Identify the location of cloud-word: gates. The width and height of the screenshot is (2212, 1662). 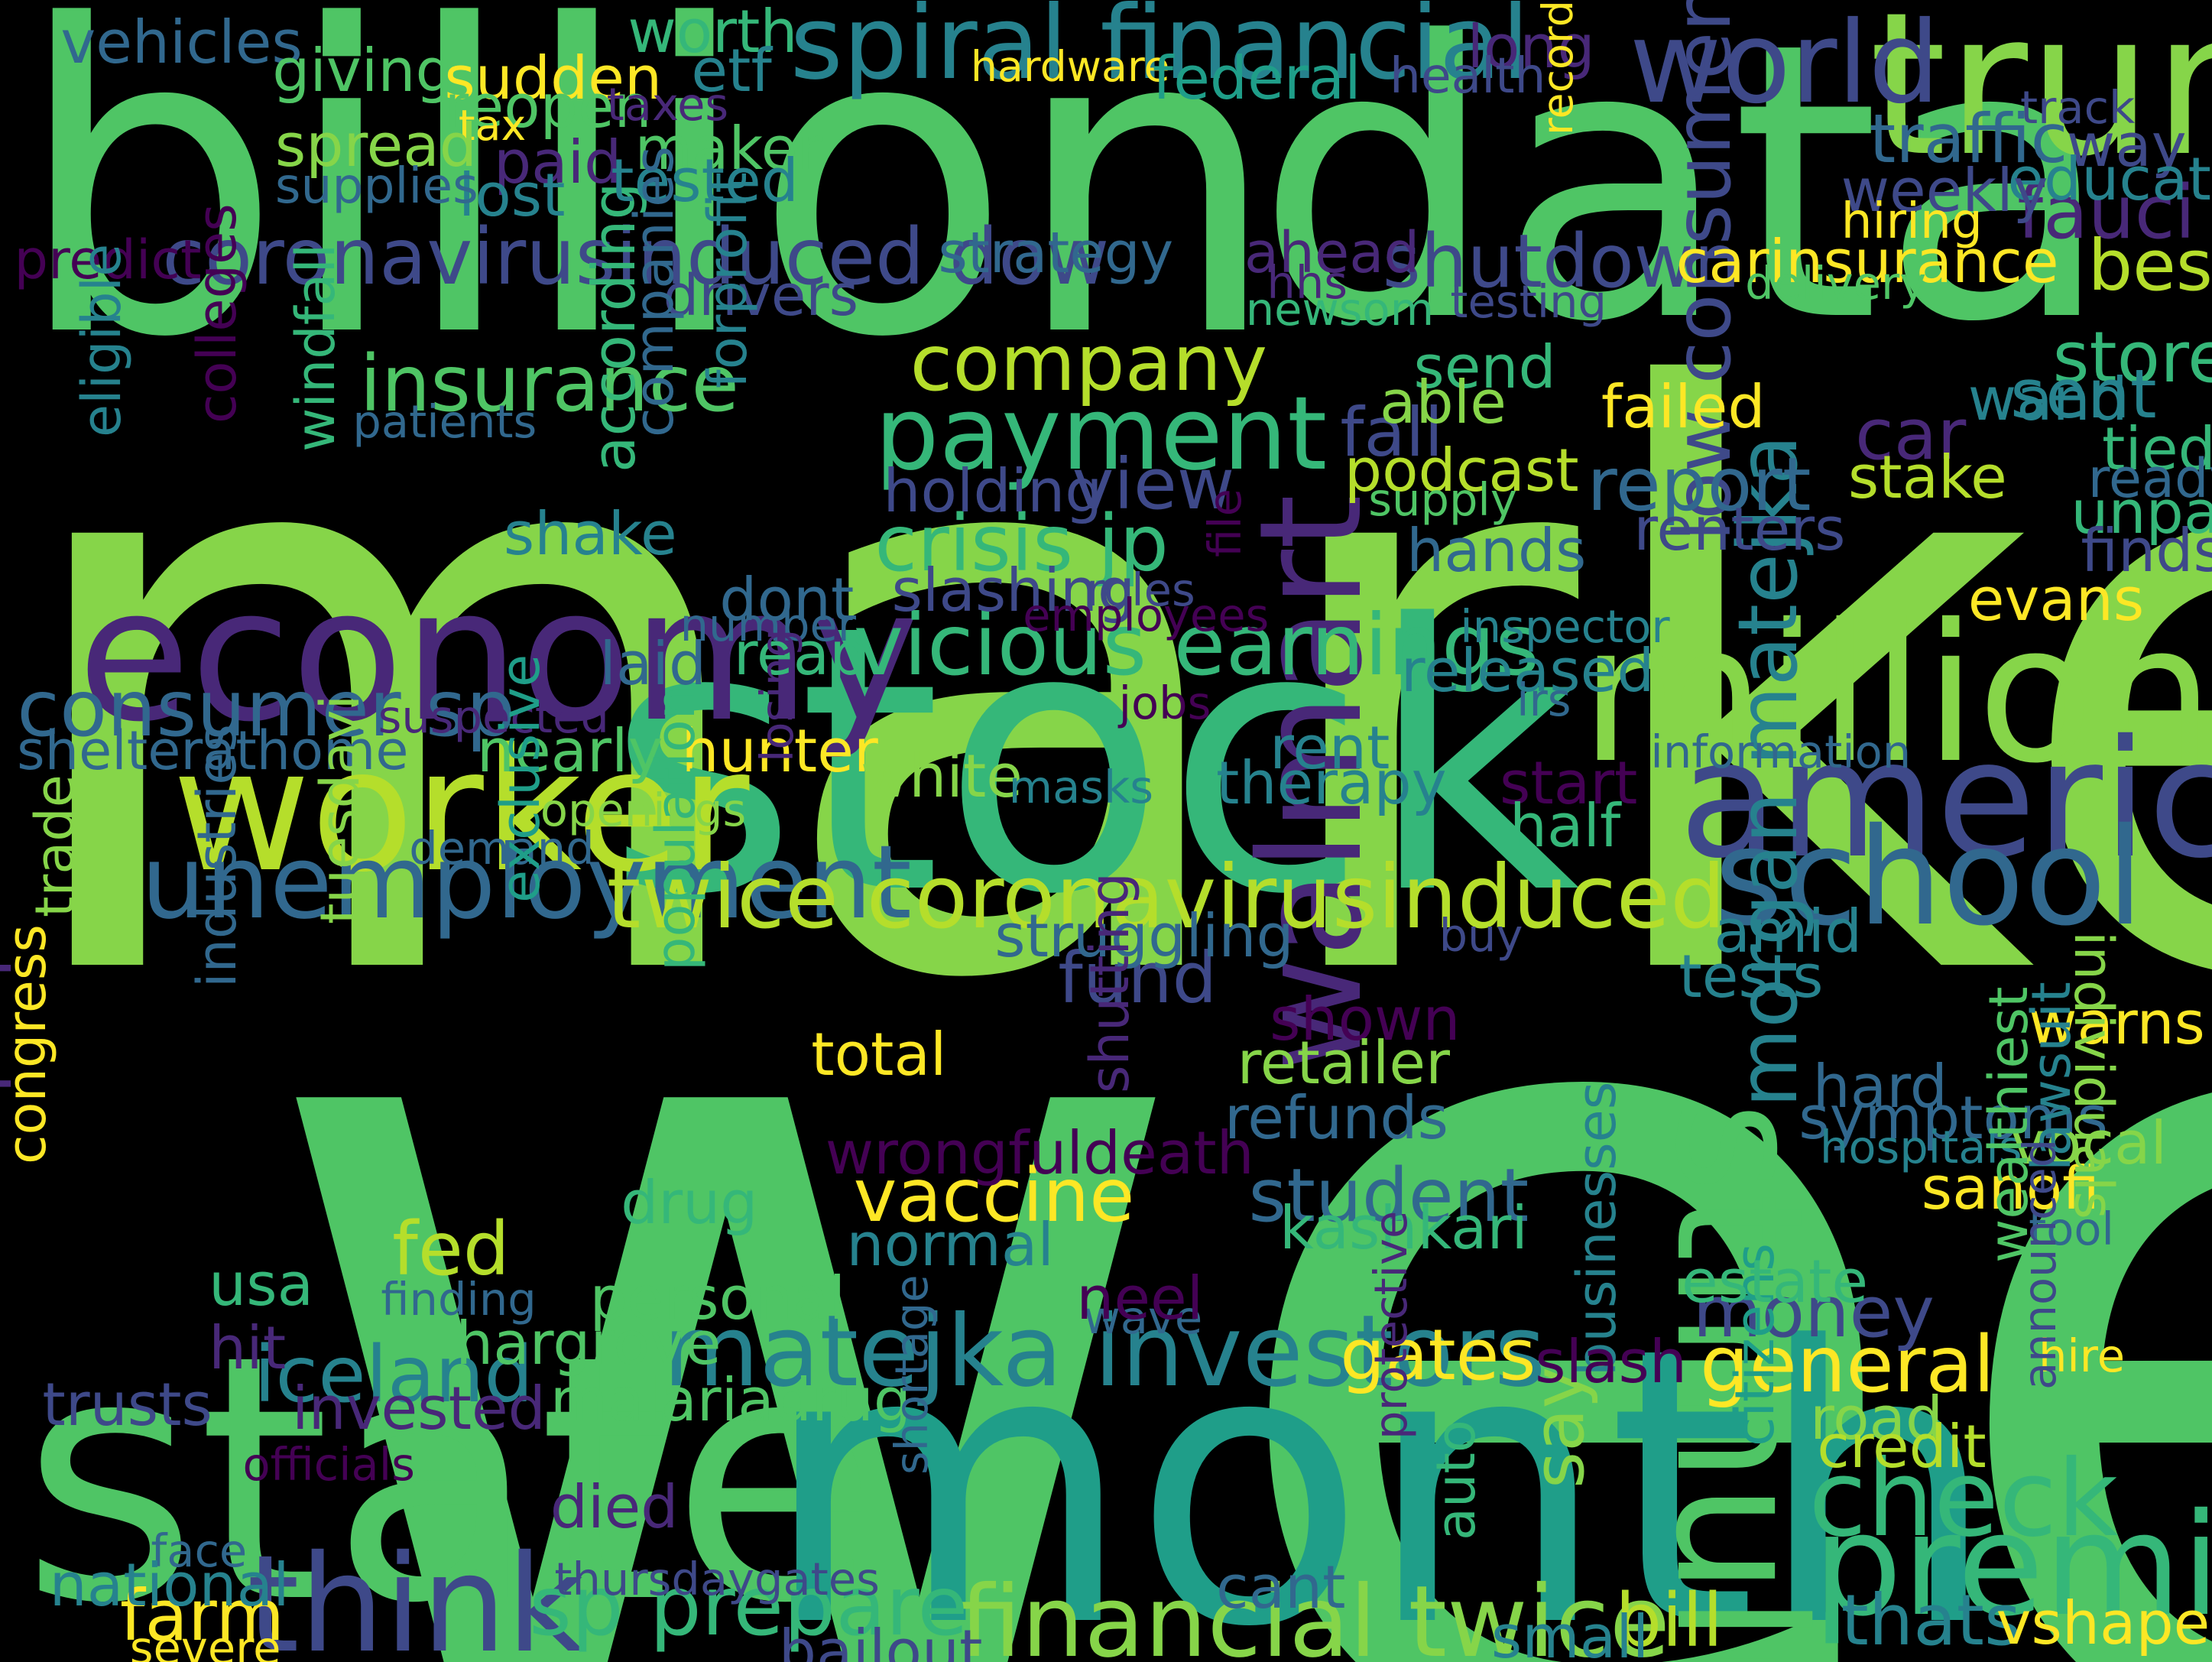
(1438, 1354).